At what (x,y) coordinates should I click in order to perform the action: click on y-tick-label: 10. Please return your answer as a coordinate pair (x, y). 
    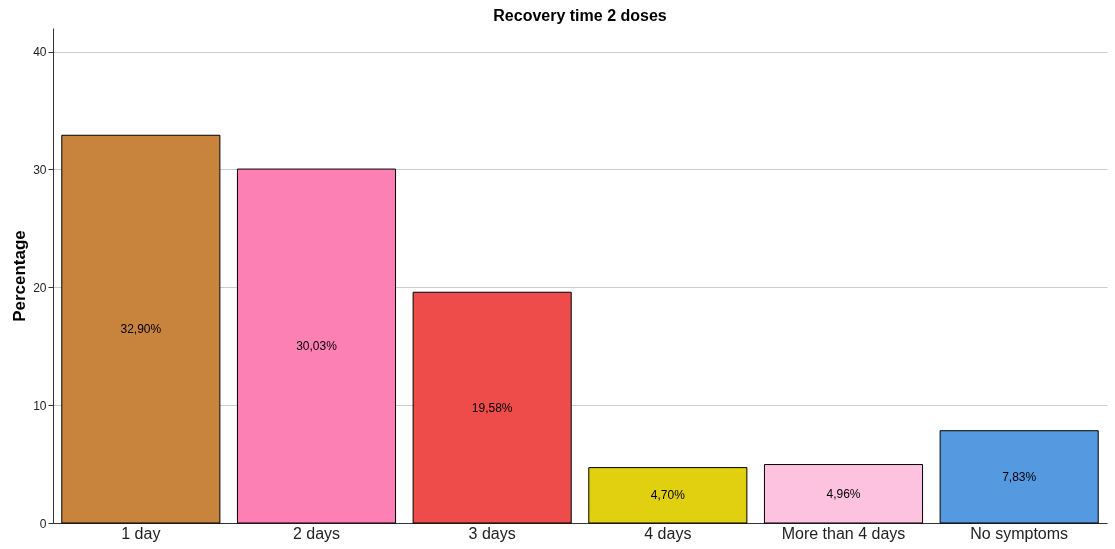
    Looking at the image, I should click on (40, 405).